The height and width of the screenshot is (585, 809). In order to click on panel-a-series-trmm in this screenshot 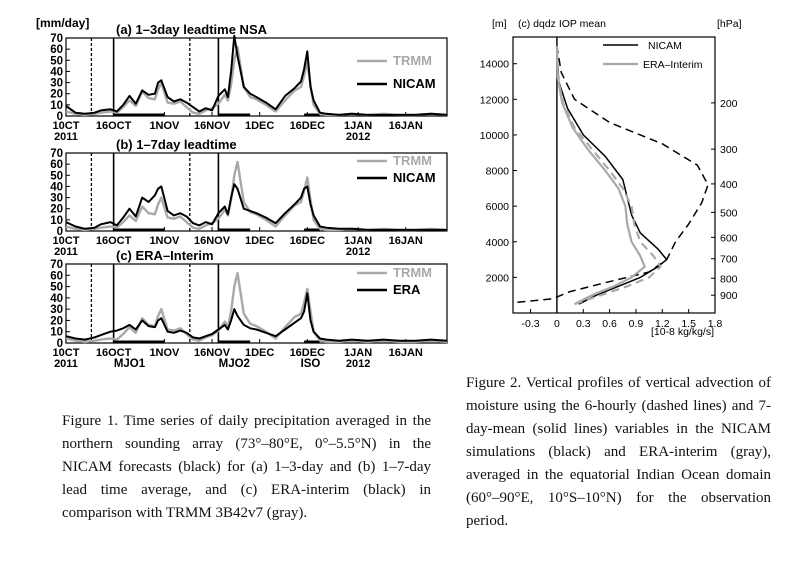, I will do `click(256, 81)`.